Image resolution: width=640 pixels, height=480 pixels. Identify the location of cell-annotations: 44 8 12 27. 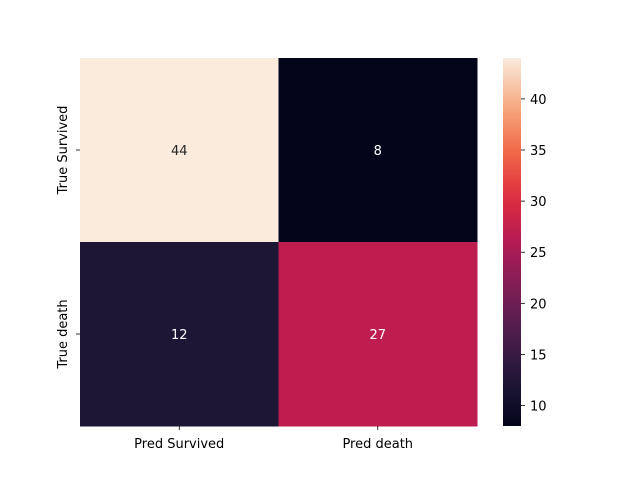
(278, 243).